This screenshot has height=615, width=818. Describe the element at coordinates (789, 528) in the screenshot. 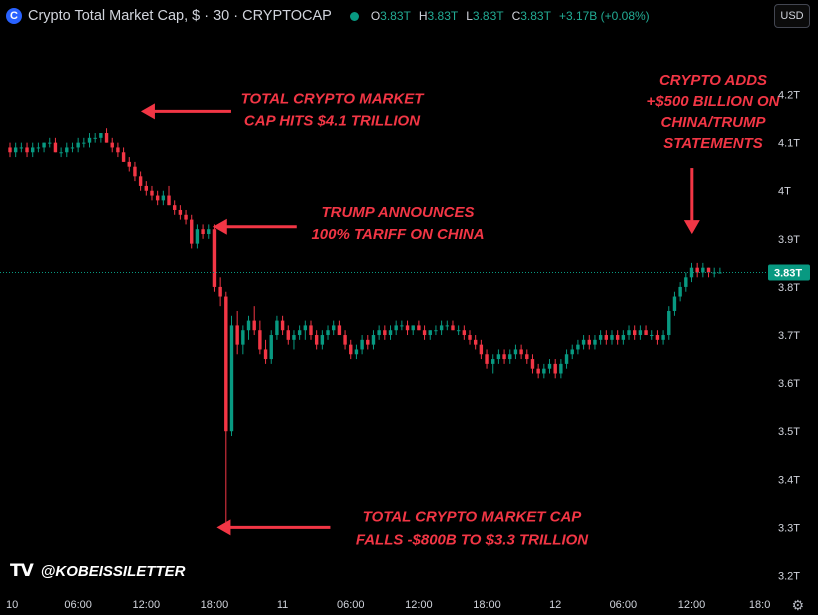

I see `y-tick-label: 3.3T` at that location.